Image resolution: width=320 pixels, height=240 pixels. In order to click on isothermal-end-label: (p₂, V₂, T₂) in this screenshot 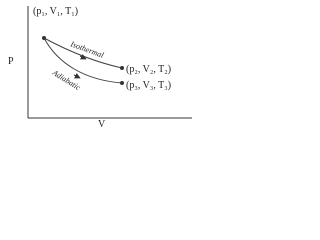, I will do `click(148, 69)`.